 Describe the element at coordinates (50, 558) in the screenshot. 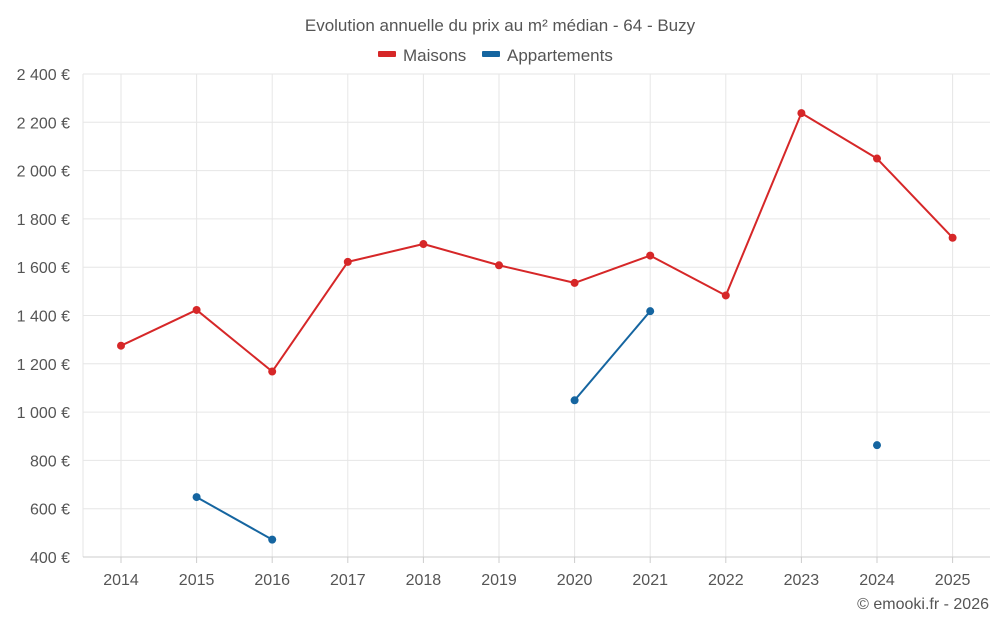

I see `y-tick-label: 400 €` at that location.